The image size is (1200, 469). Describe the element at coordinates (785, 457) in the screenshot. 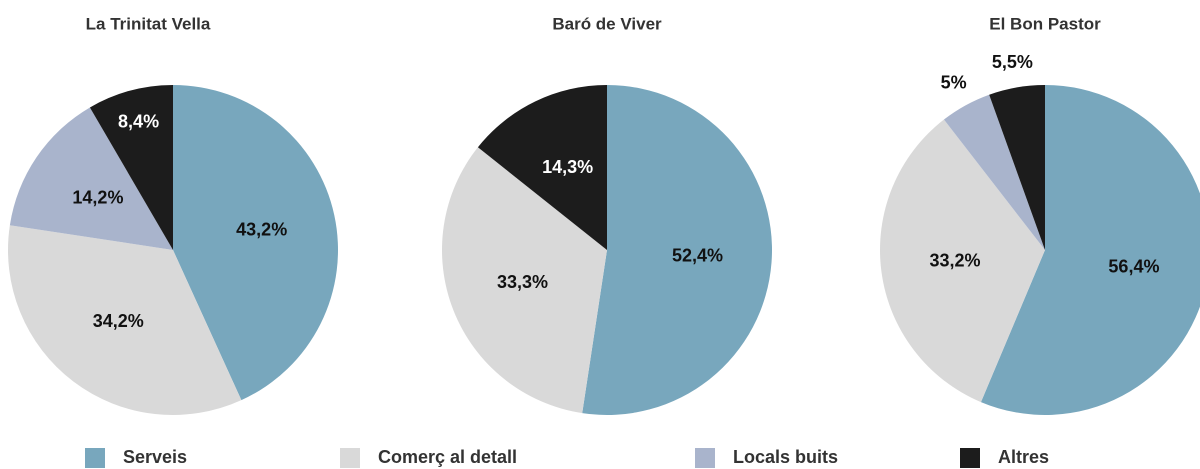

I see `legend-label: Locals buits` at that location.